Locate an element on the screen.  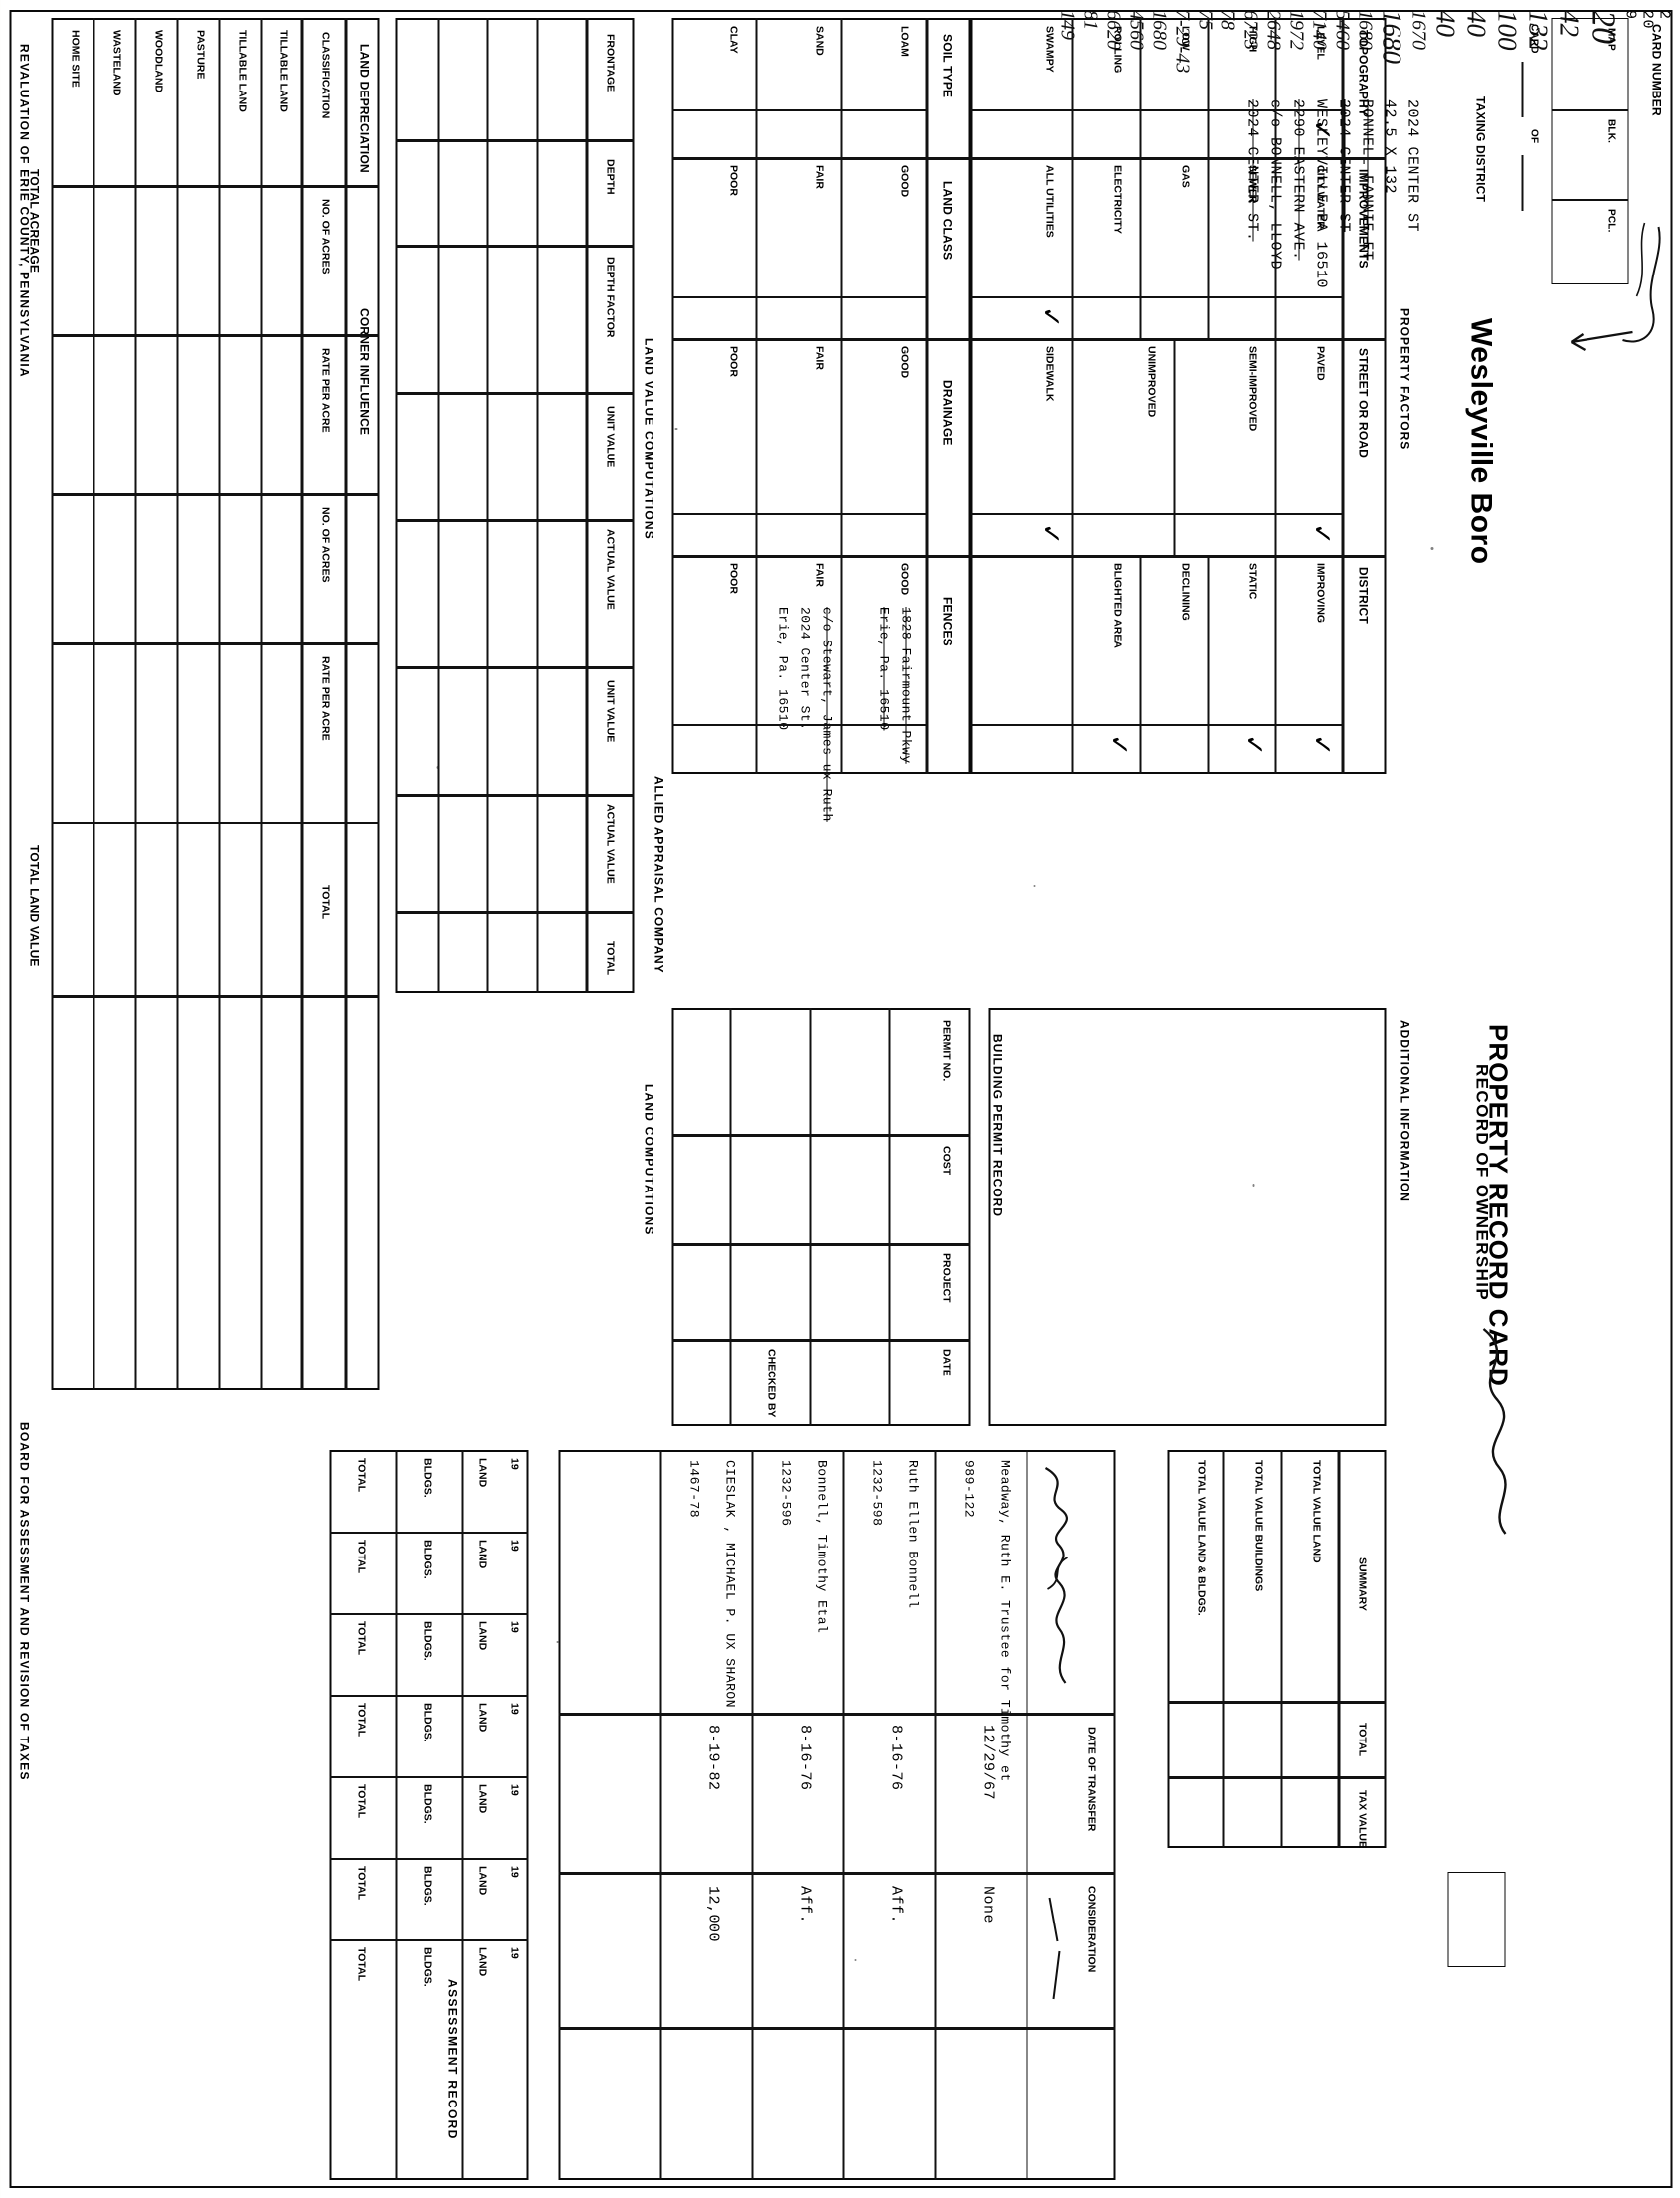
assessment-row-land-6: LAND is located at coordinates (482, 1881).